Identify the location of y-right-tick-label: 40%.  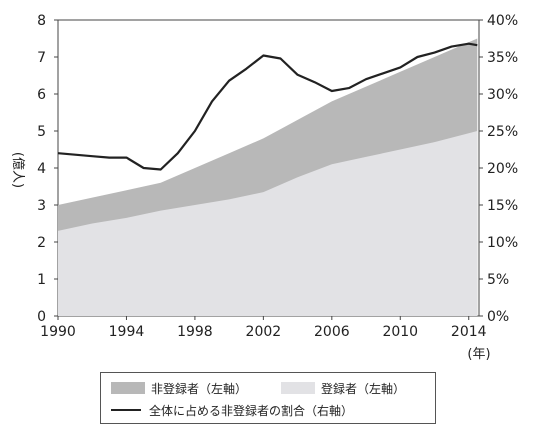
(502, 21).